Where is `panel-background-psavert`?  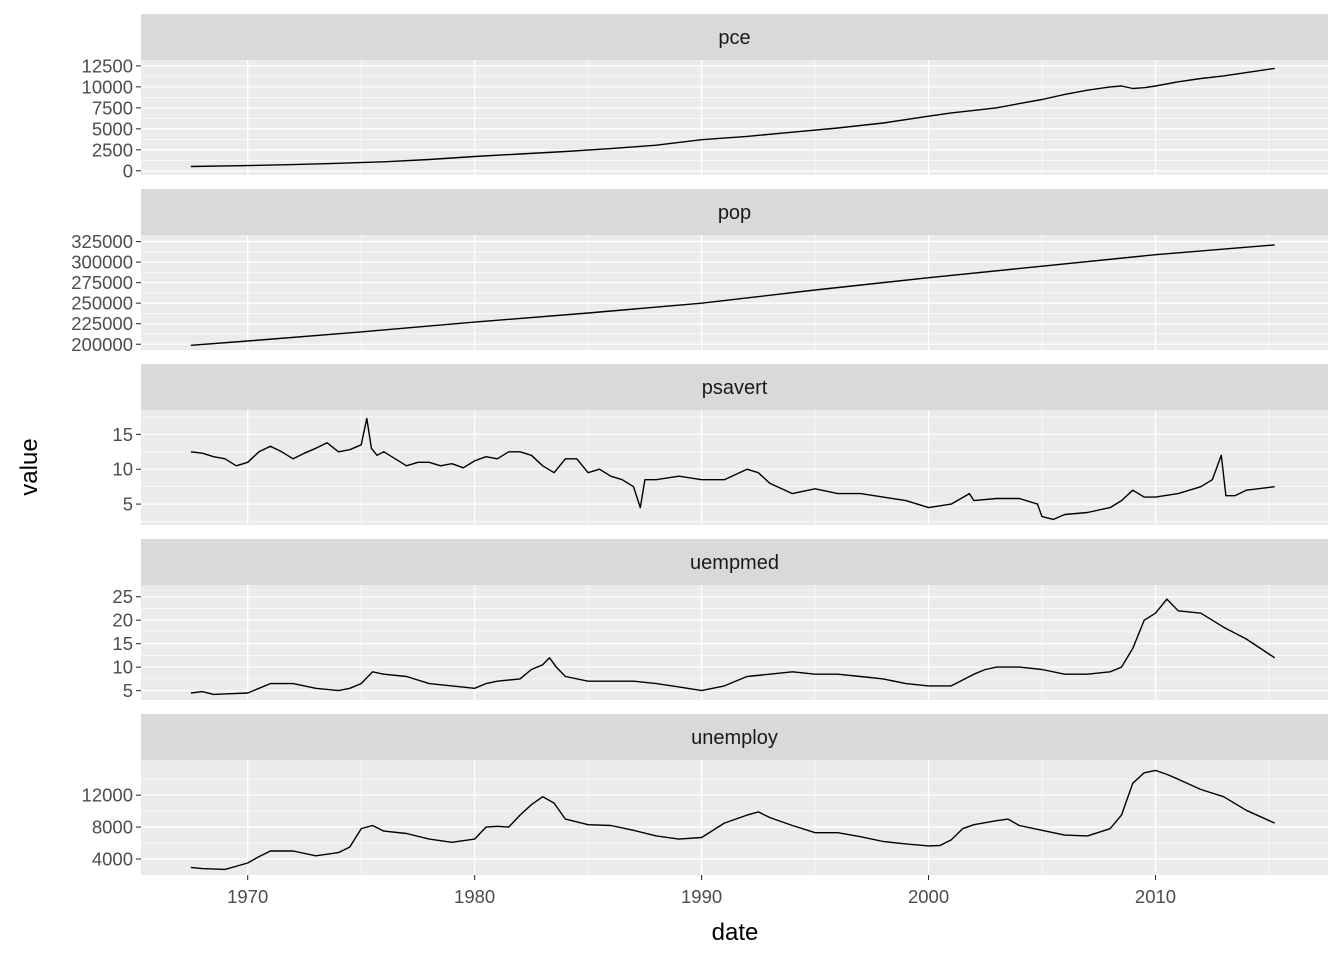
panel-background-psavert is located at coordinates (734, 467).